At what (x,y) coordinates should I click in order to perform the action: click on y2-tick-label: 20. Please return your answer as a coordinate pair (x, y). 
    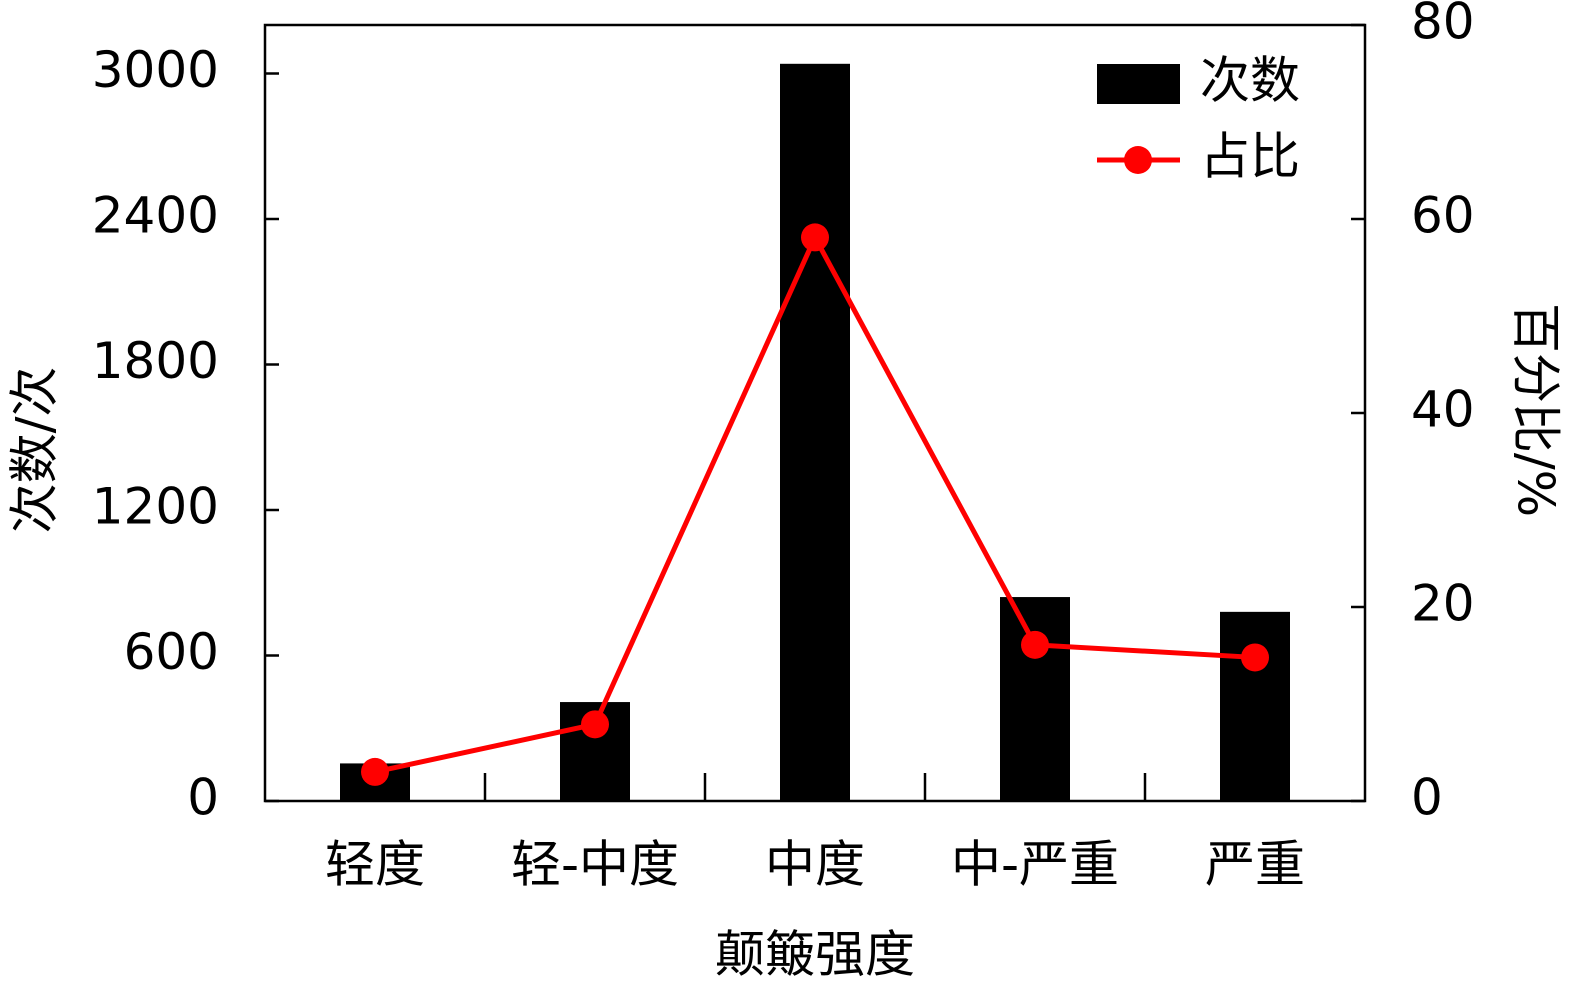
    Looking at the image, I should click on (1443, 604).